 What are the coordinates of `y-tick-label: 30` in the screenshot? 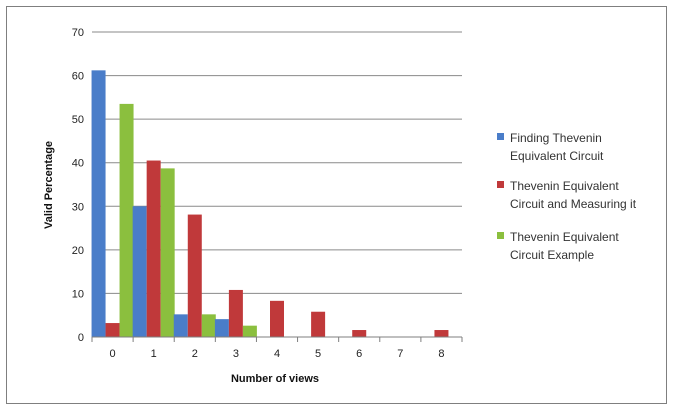 It's located at (78, 207).